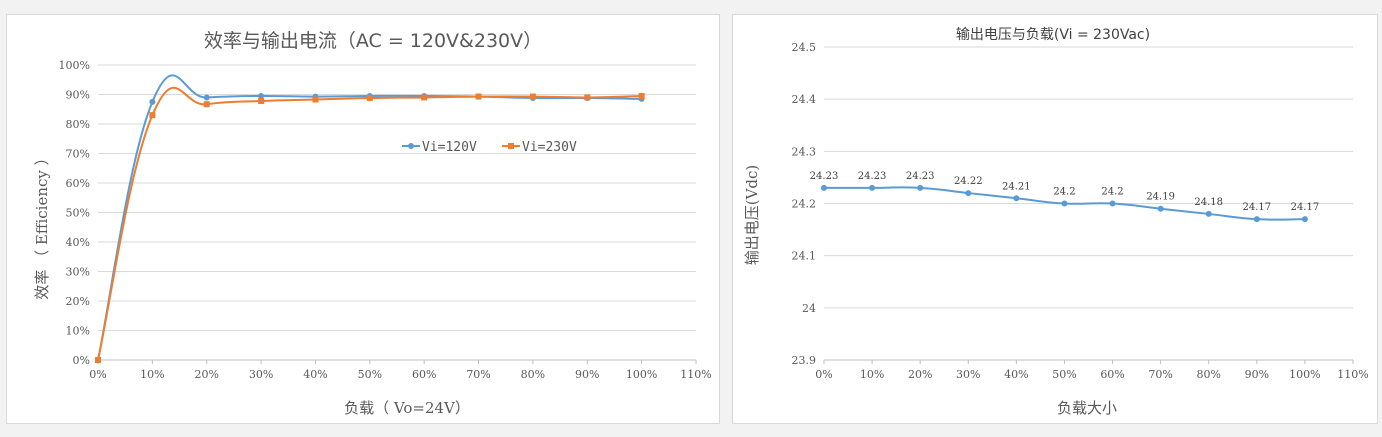 Image resolution: width=1382 pixels, height=437 pixels. I want to click on y-axis-title: 输出电压(Vdc), so click(752, 215).